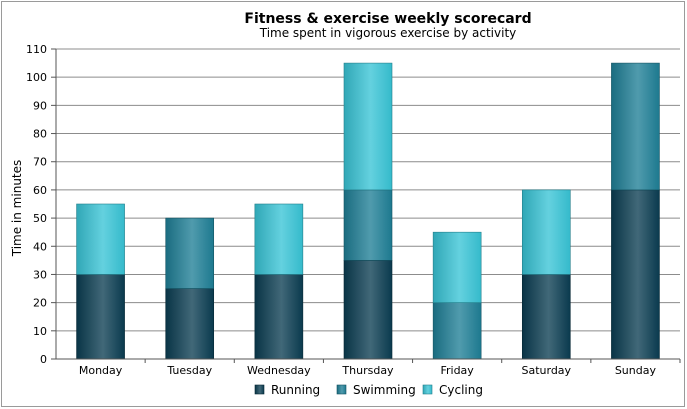 Image resolution: width=687 pixels, height=409 pixels. What do you see at coordinates (279, 239) in the screenshot?
I see `bar-cycling-wednesday` at bounding box center [279, 239].